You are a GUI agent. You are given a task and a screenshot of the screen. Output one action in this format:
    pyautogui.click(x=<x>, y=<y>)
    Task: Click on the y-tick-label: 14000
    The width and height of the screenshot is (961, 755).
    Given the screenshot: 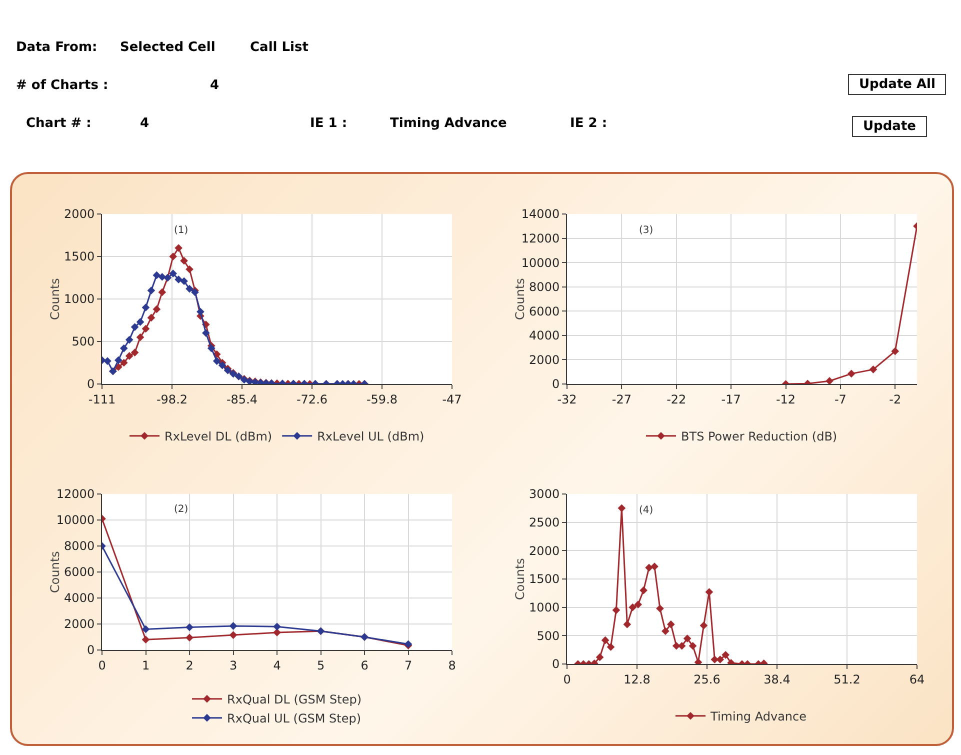 What is the action you would take?
    pyautogui.click(x=540, y=214)
    